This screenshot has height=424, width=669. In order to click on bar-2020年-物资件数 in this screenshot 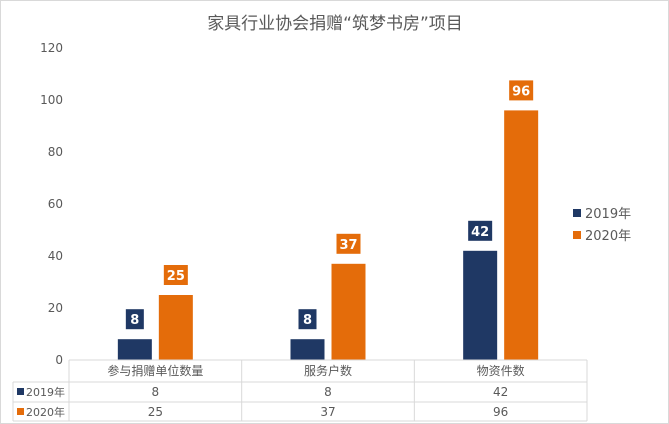, I will do `click(521, 235)`.